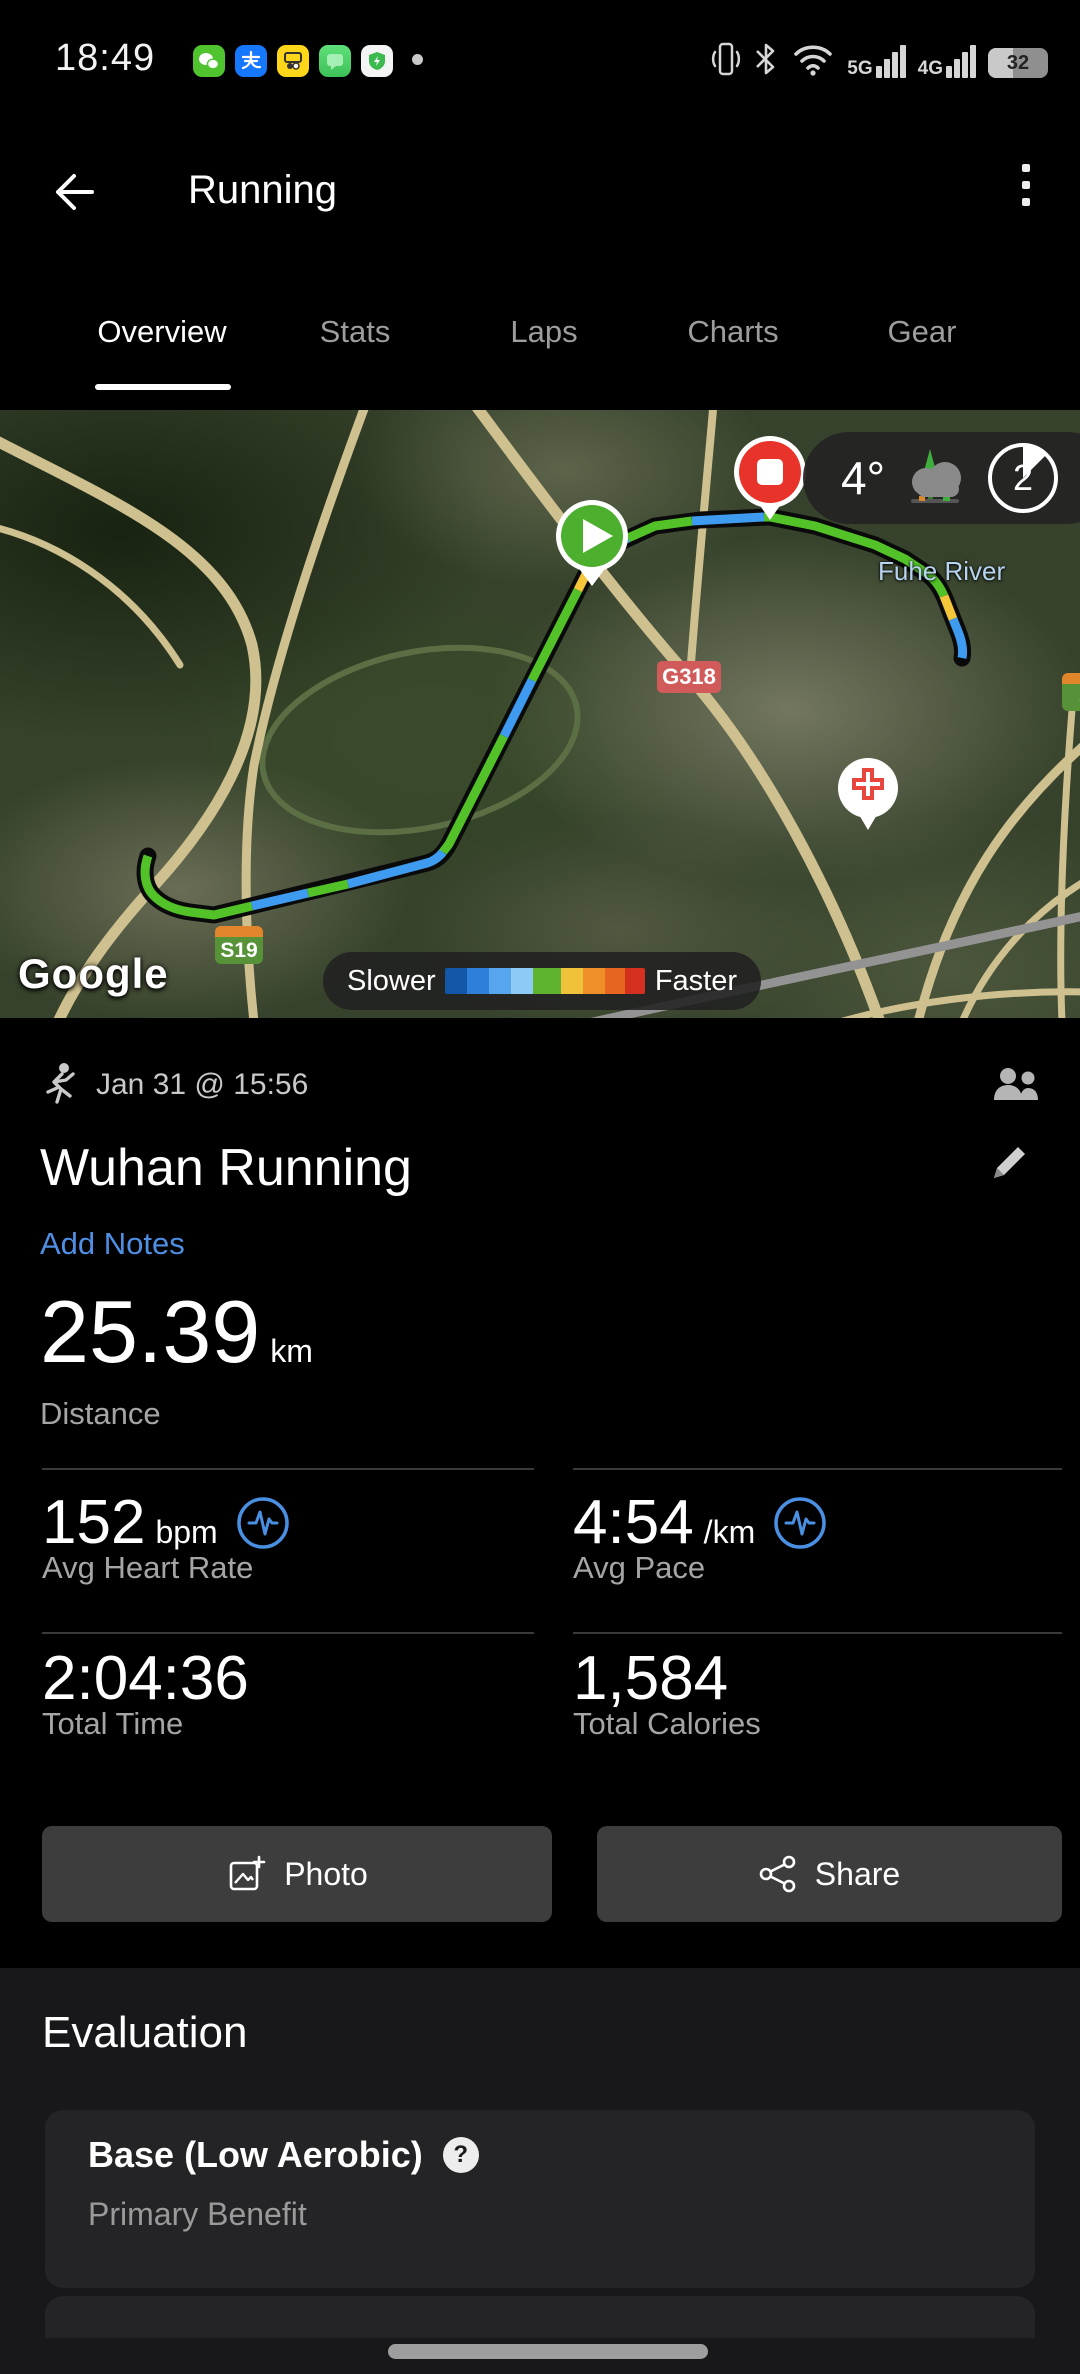 The image size is (1080, 2374). Describe the element at coordinates (633, 1522) in the screenshot. I see `pace-value: 4:54` at that location.